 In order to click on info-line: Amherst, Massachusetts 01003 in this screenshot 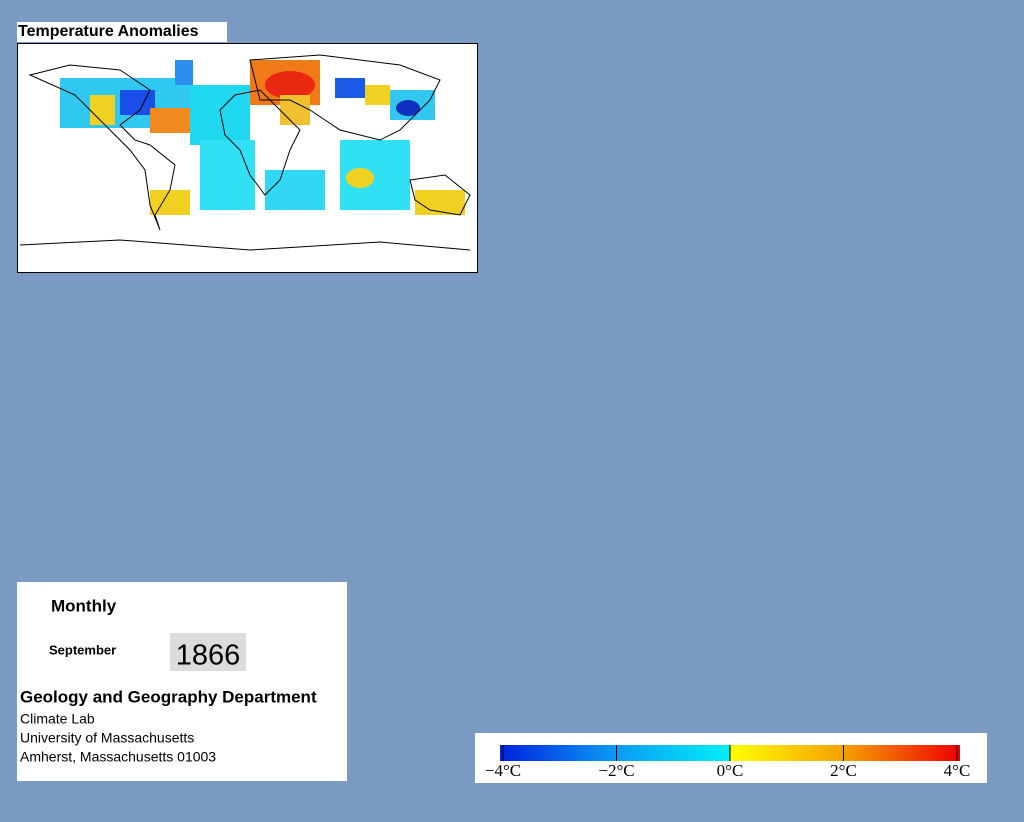, I will do `click(118, 757)`.